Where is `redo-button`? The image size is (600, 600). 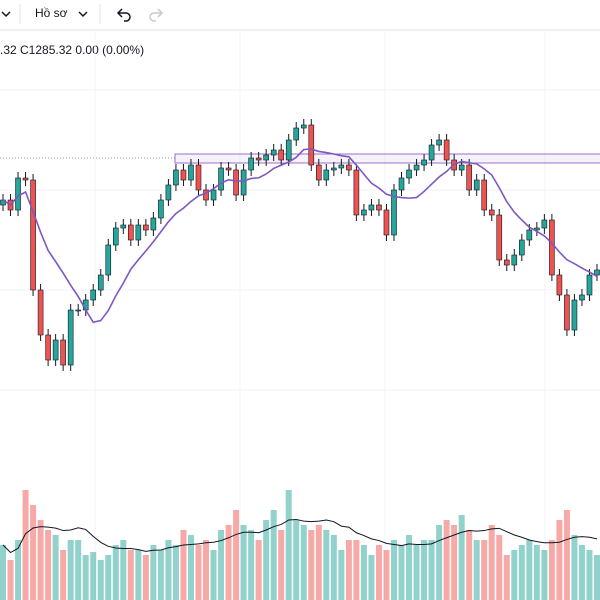
redo-button is located at coordinates (156, 15).